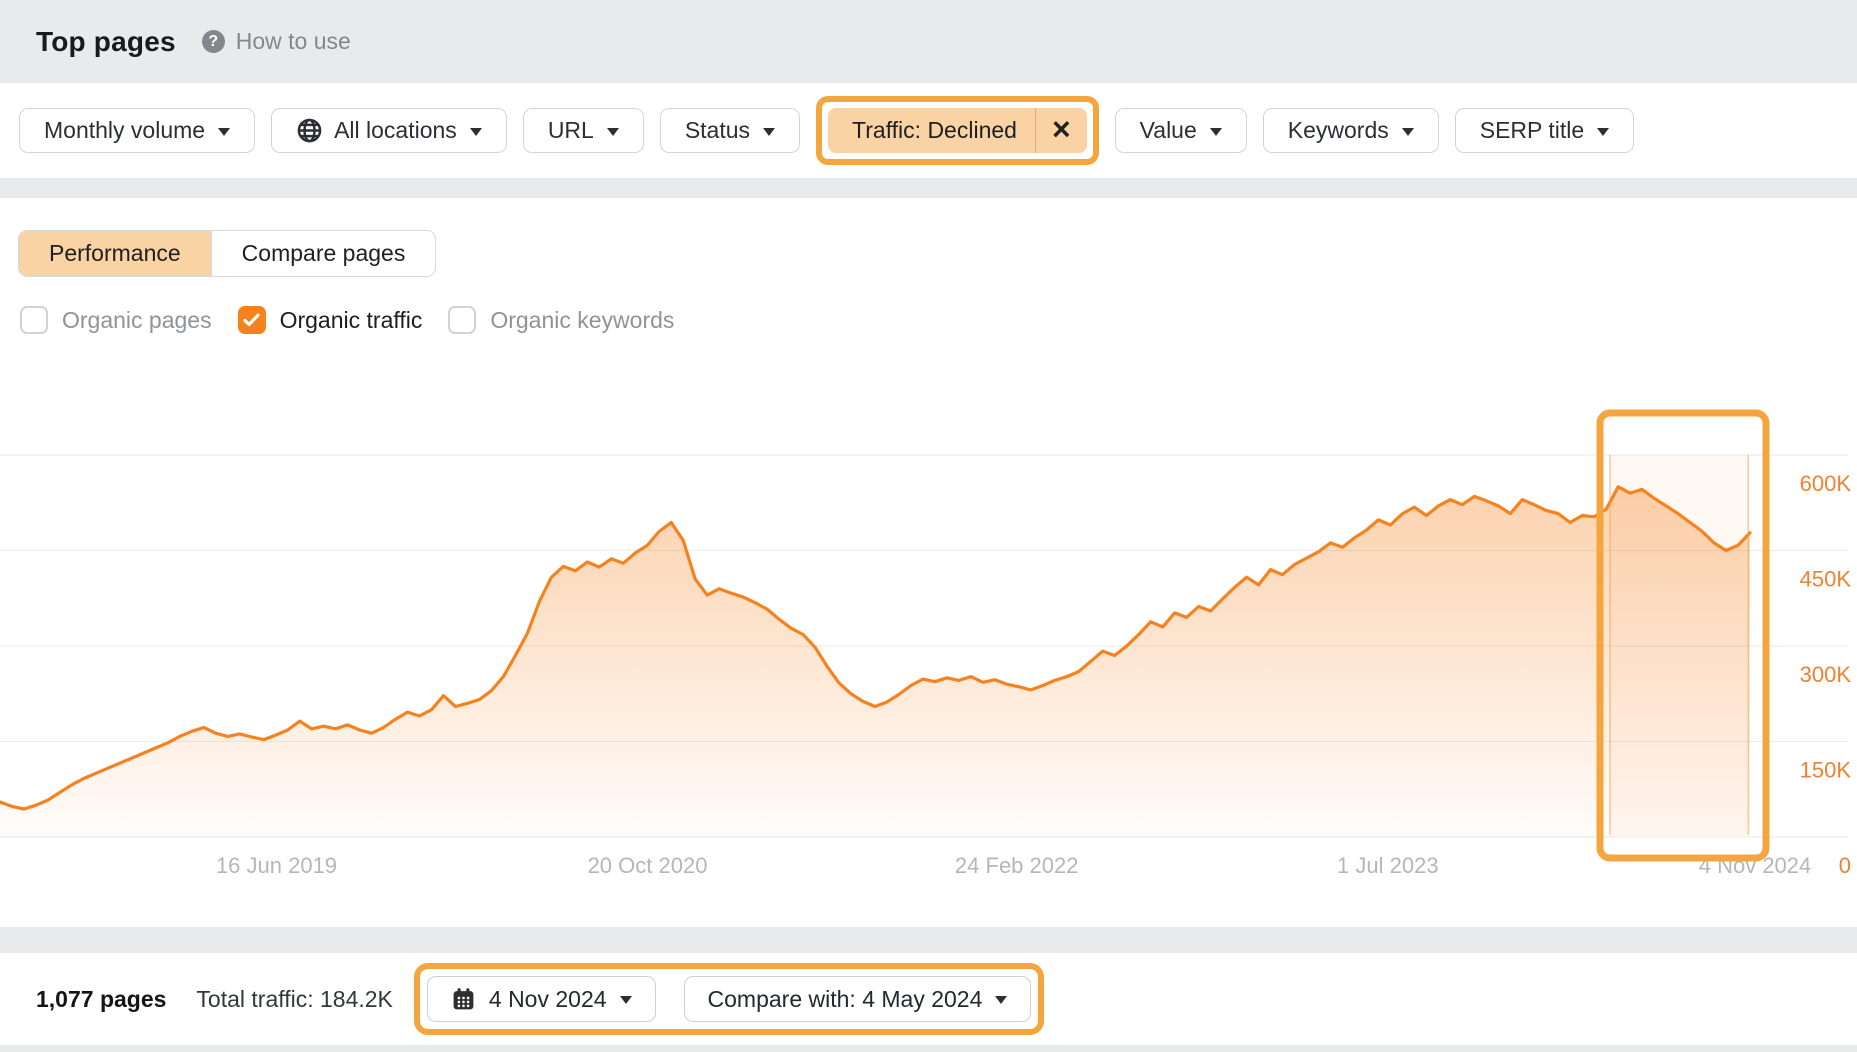 The image size is (1857, 1052). I want to click on checkbox-checked-icon, so click(251, 320).